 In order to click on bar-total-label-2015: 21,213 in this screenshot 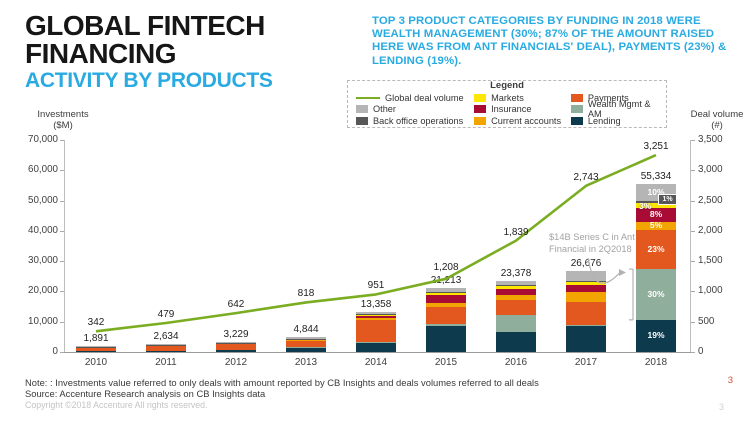, I will do `click(446, 280)`.